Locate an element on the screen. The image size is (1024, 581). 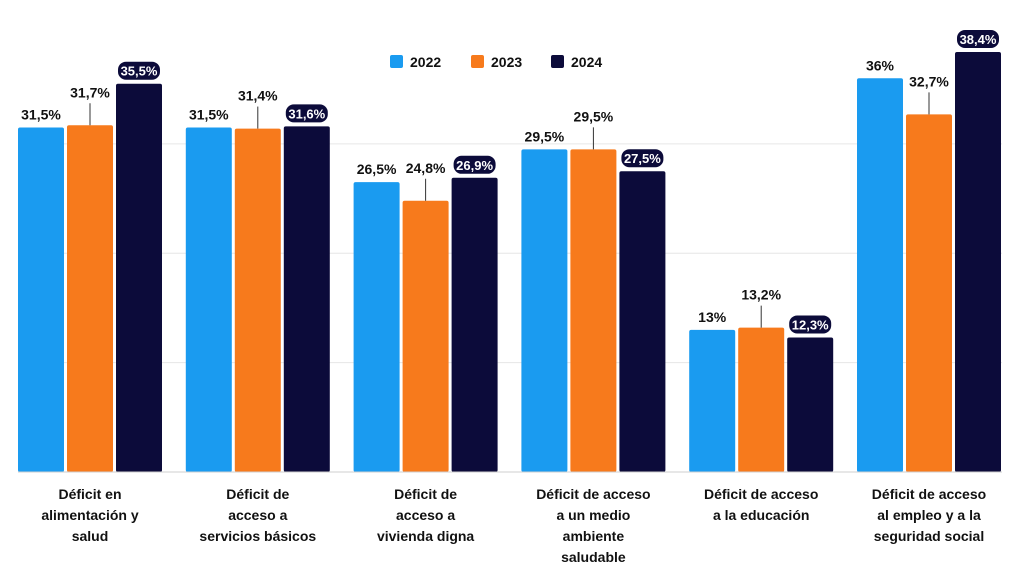
data-label: 31,6% is located at coordinates (306, 113).